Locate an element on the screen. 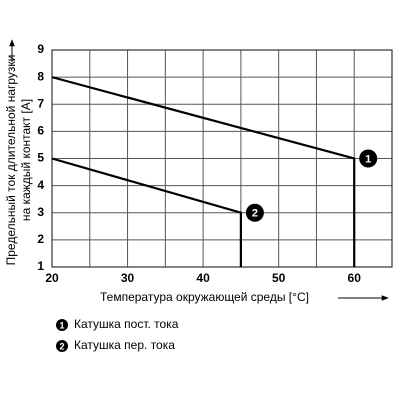 This screenshot has width=400, height=400. y-tick-label: 4 is located at coordinates (40, 185).